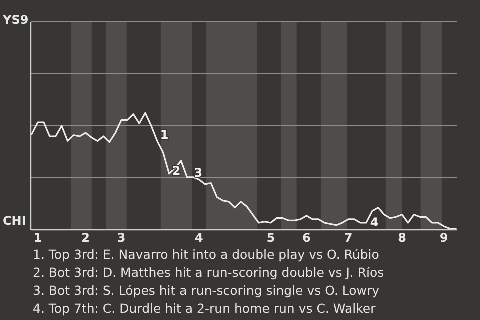  Describe the element at coordinates (444, 238) in the screenshot. I see `x-tick-label: 9` at that location.